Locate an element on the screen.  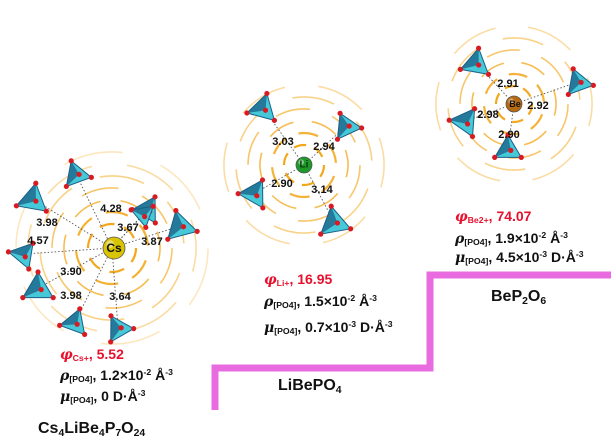
be-mu-value: 4.5×10 is located at coordinates (518, 257).